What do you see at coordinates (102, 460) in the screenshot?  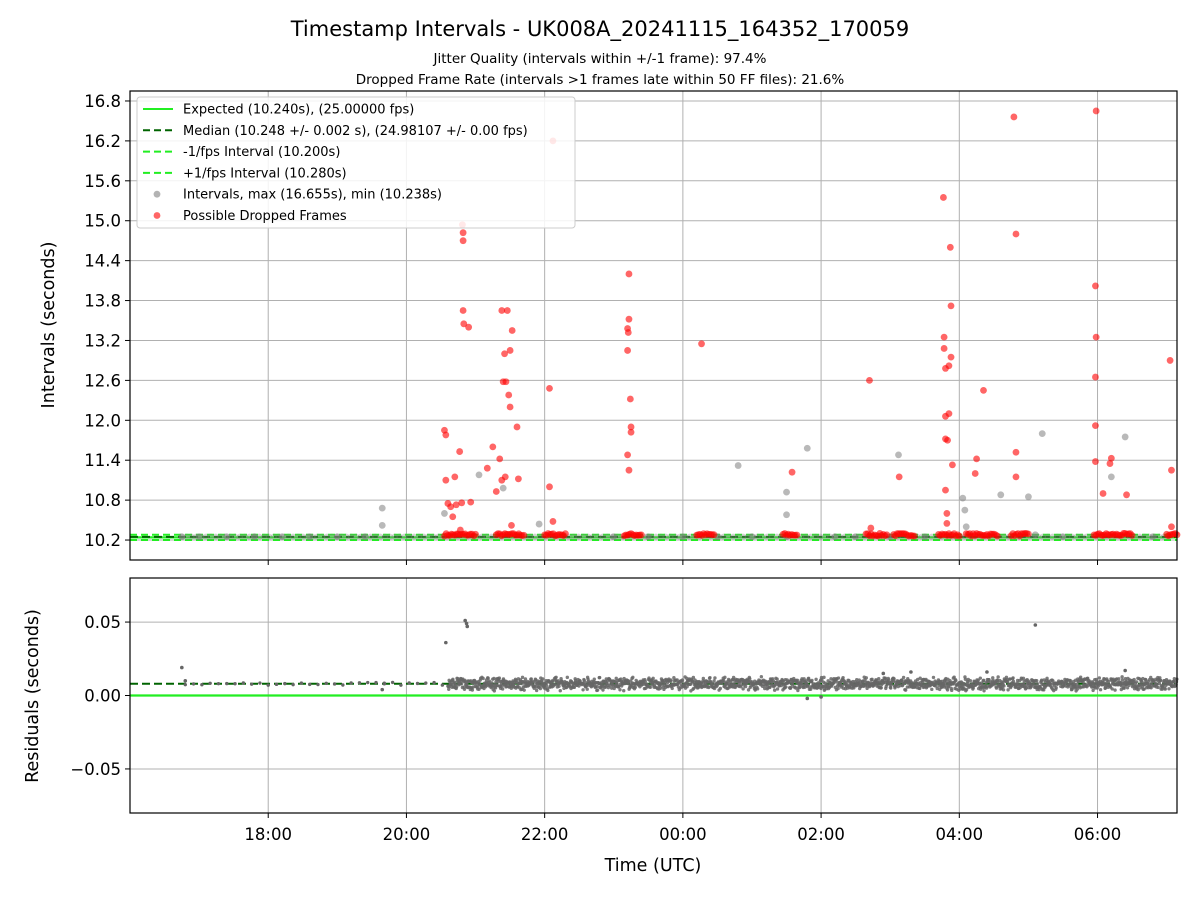 I see `top-y-tick-label: 11.4` at bounding box center [102, 460].